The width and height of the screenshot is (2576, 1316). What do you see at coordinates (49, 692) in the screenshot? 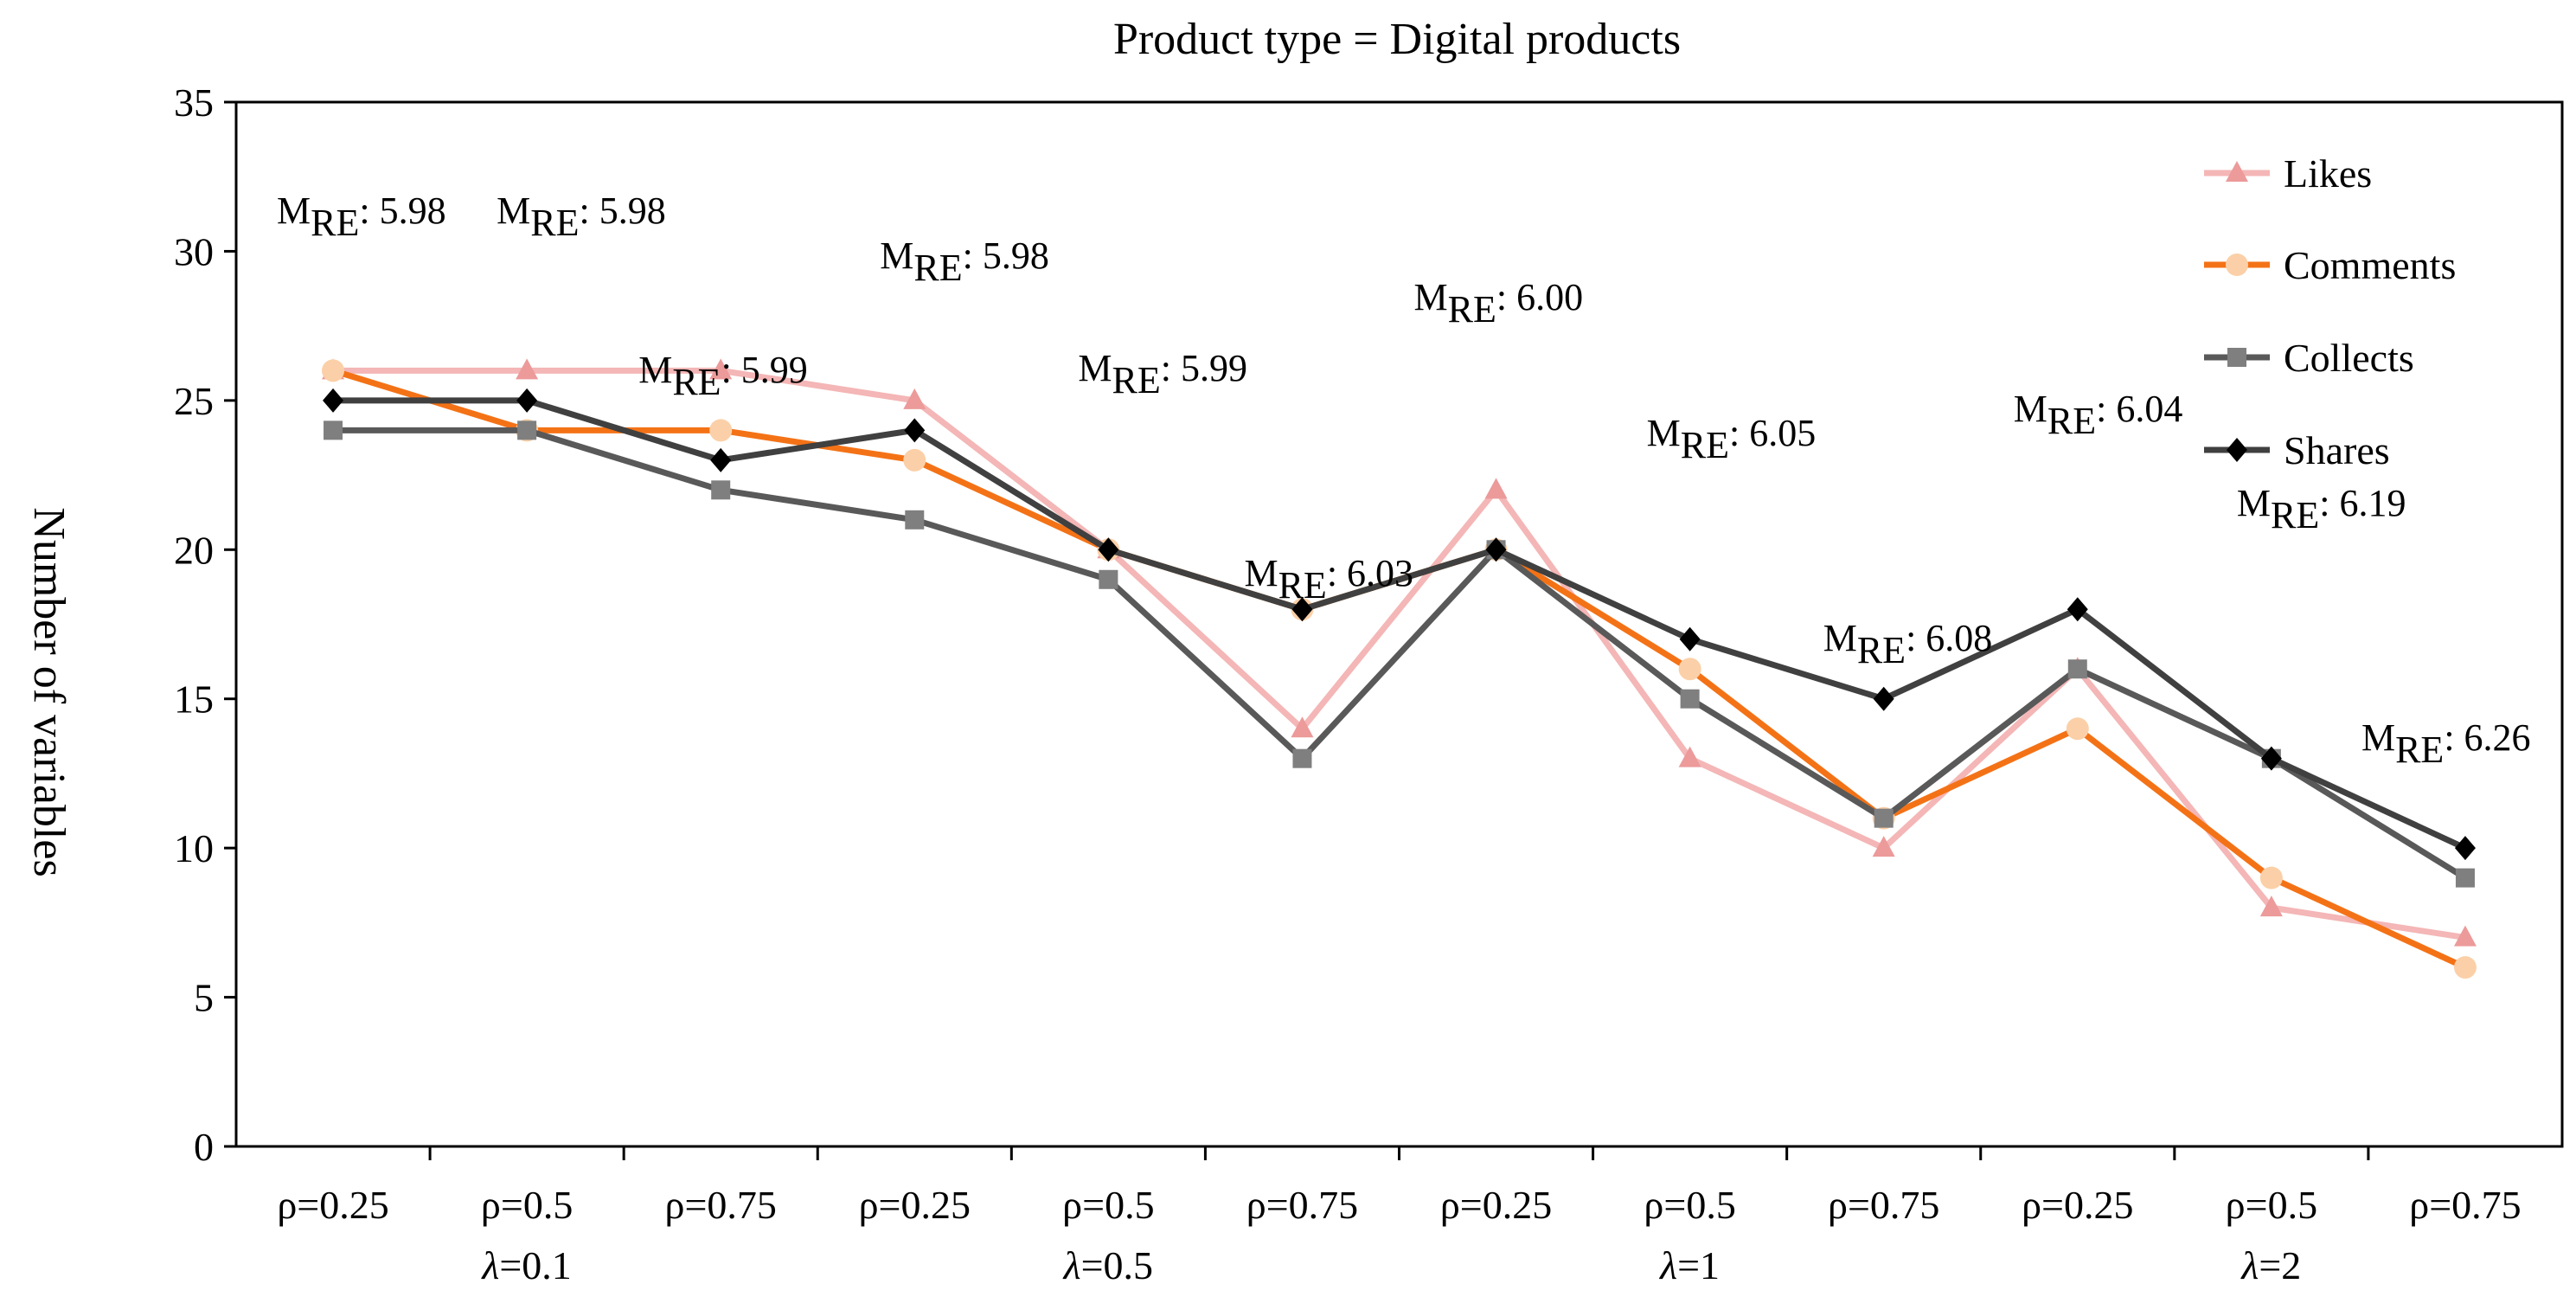
I see `y-axis-title: Number of variables` at bounding box center [49, 692].